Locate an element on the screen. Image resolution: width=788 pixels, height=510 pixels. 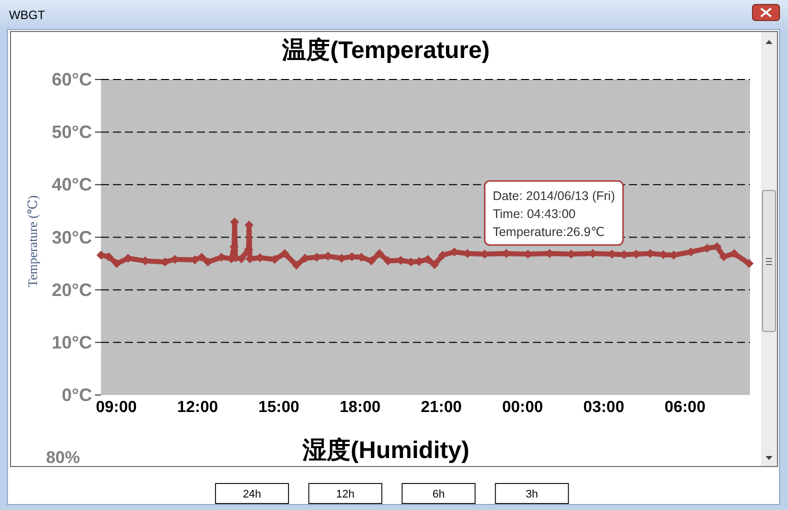
x-tick-label: 15:00 is located at coordinates (279, 407).